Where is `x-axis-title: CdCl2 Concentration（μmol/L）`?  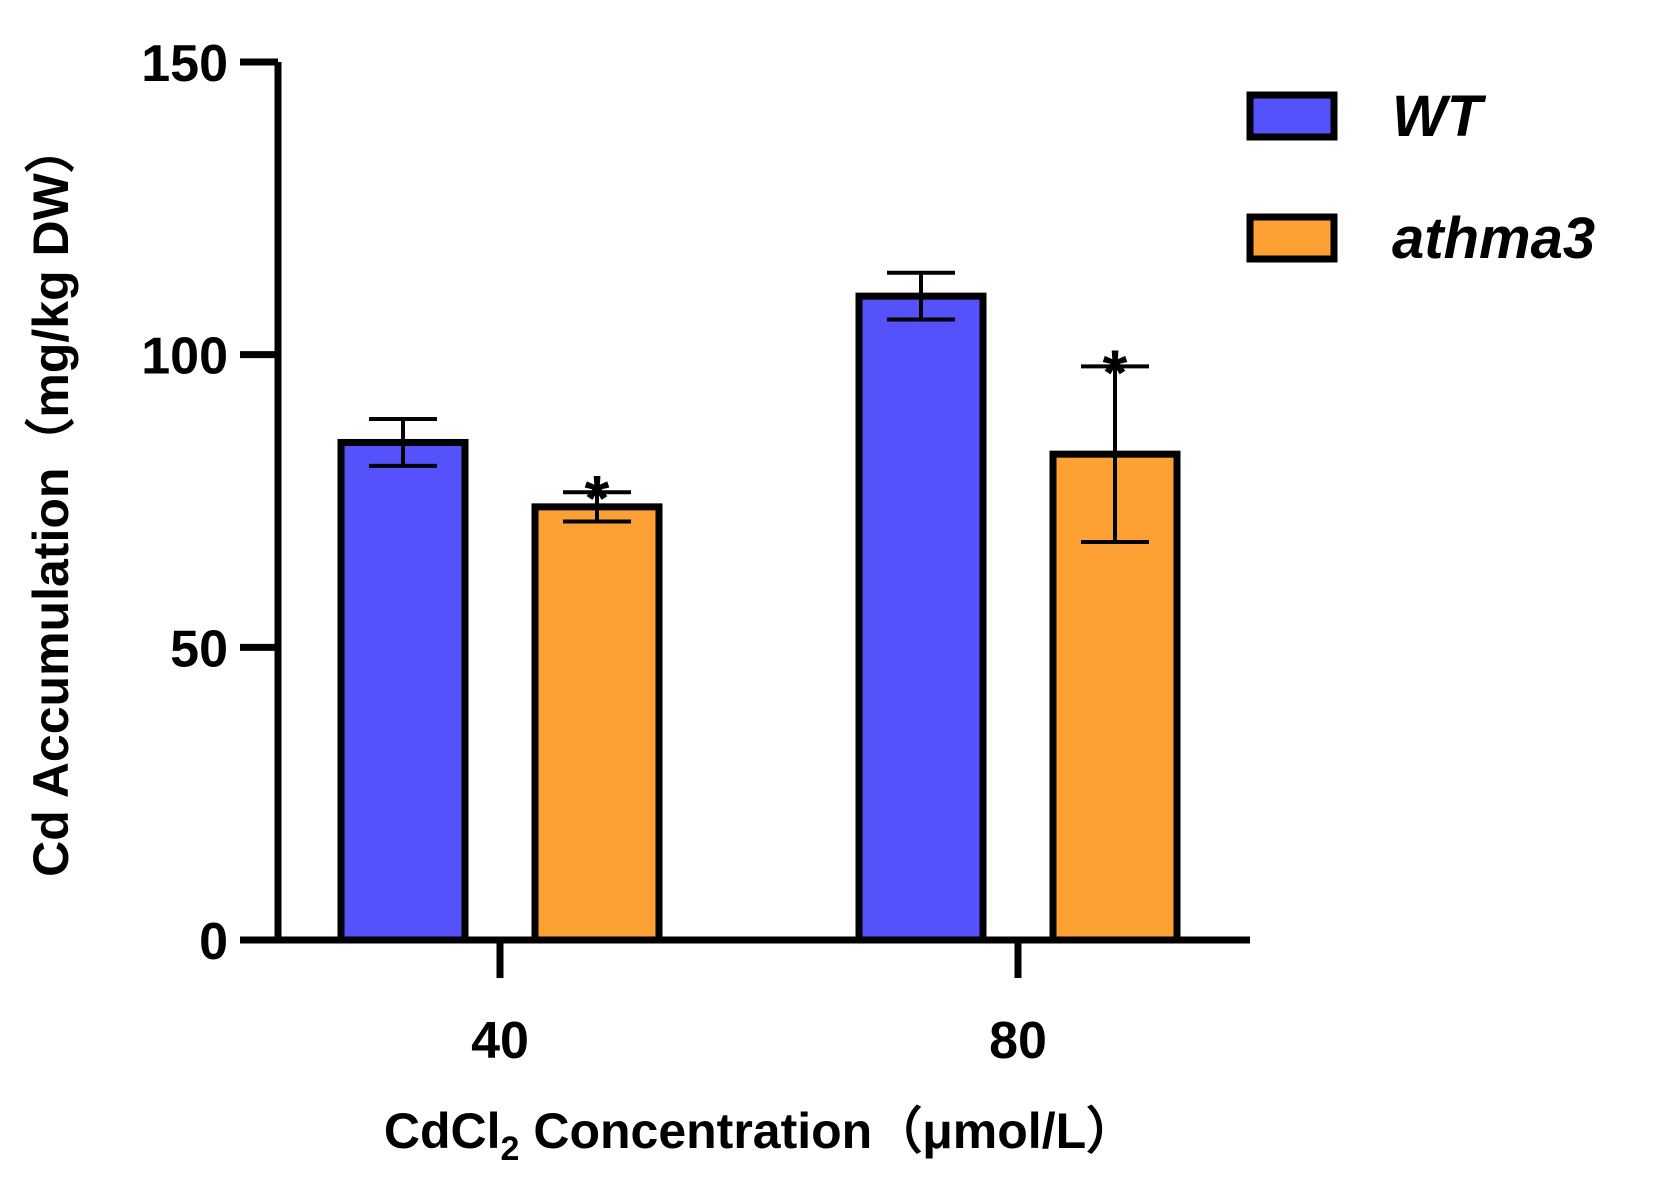
x-axis-title: CdCl2 Concentration（μmol/L） is located at coordinates (760, 1135).